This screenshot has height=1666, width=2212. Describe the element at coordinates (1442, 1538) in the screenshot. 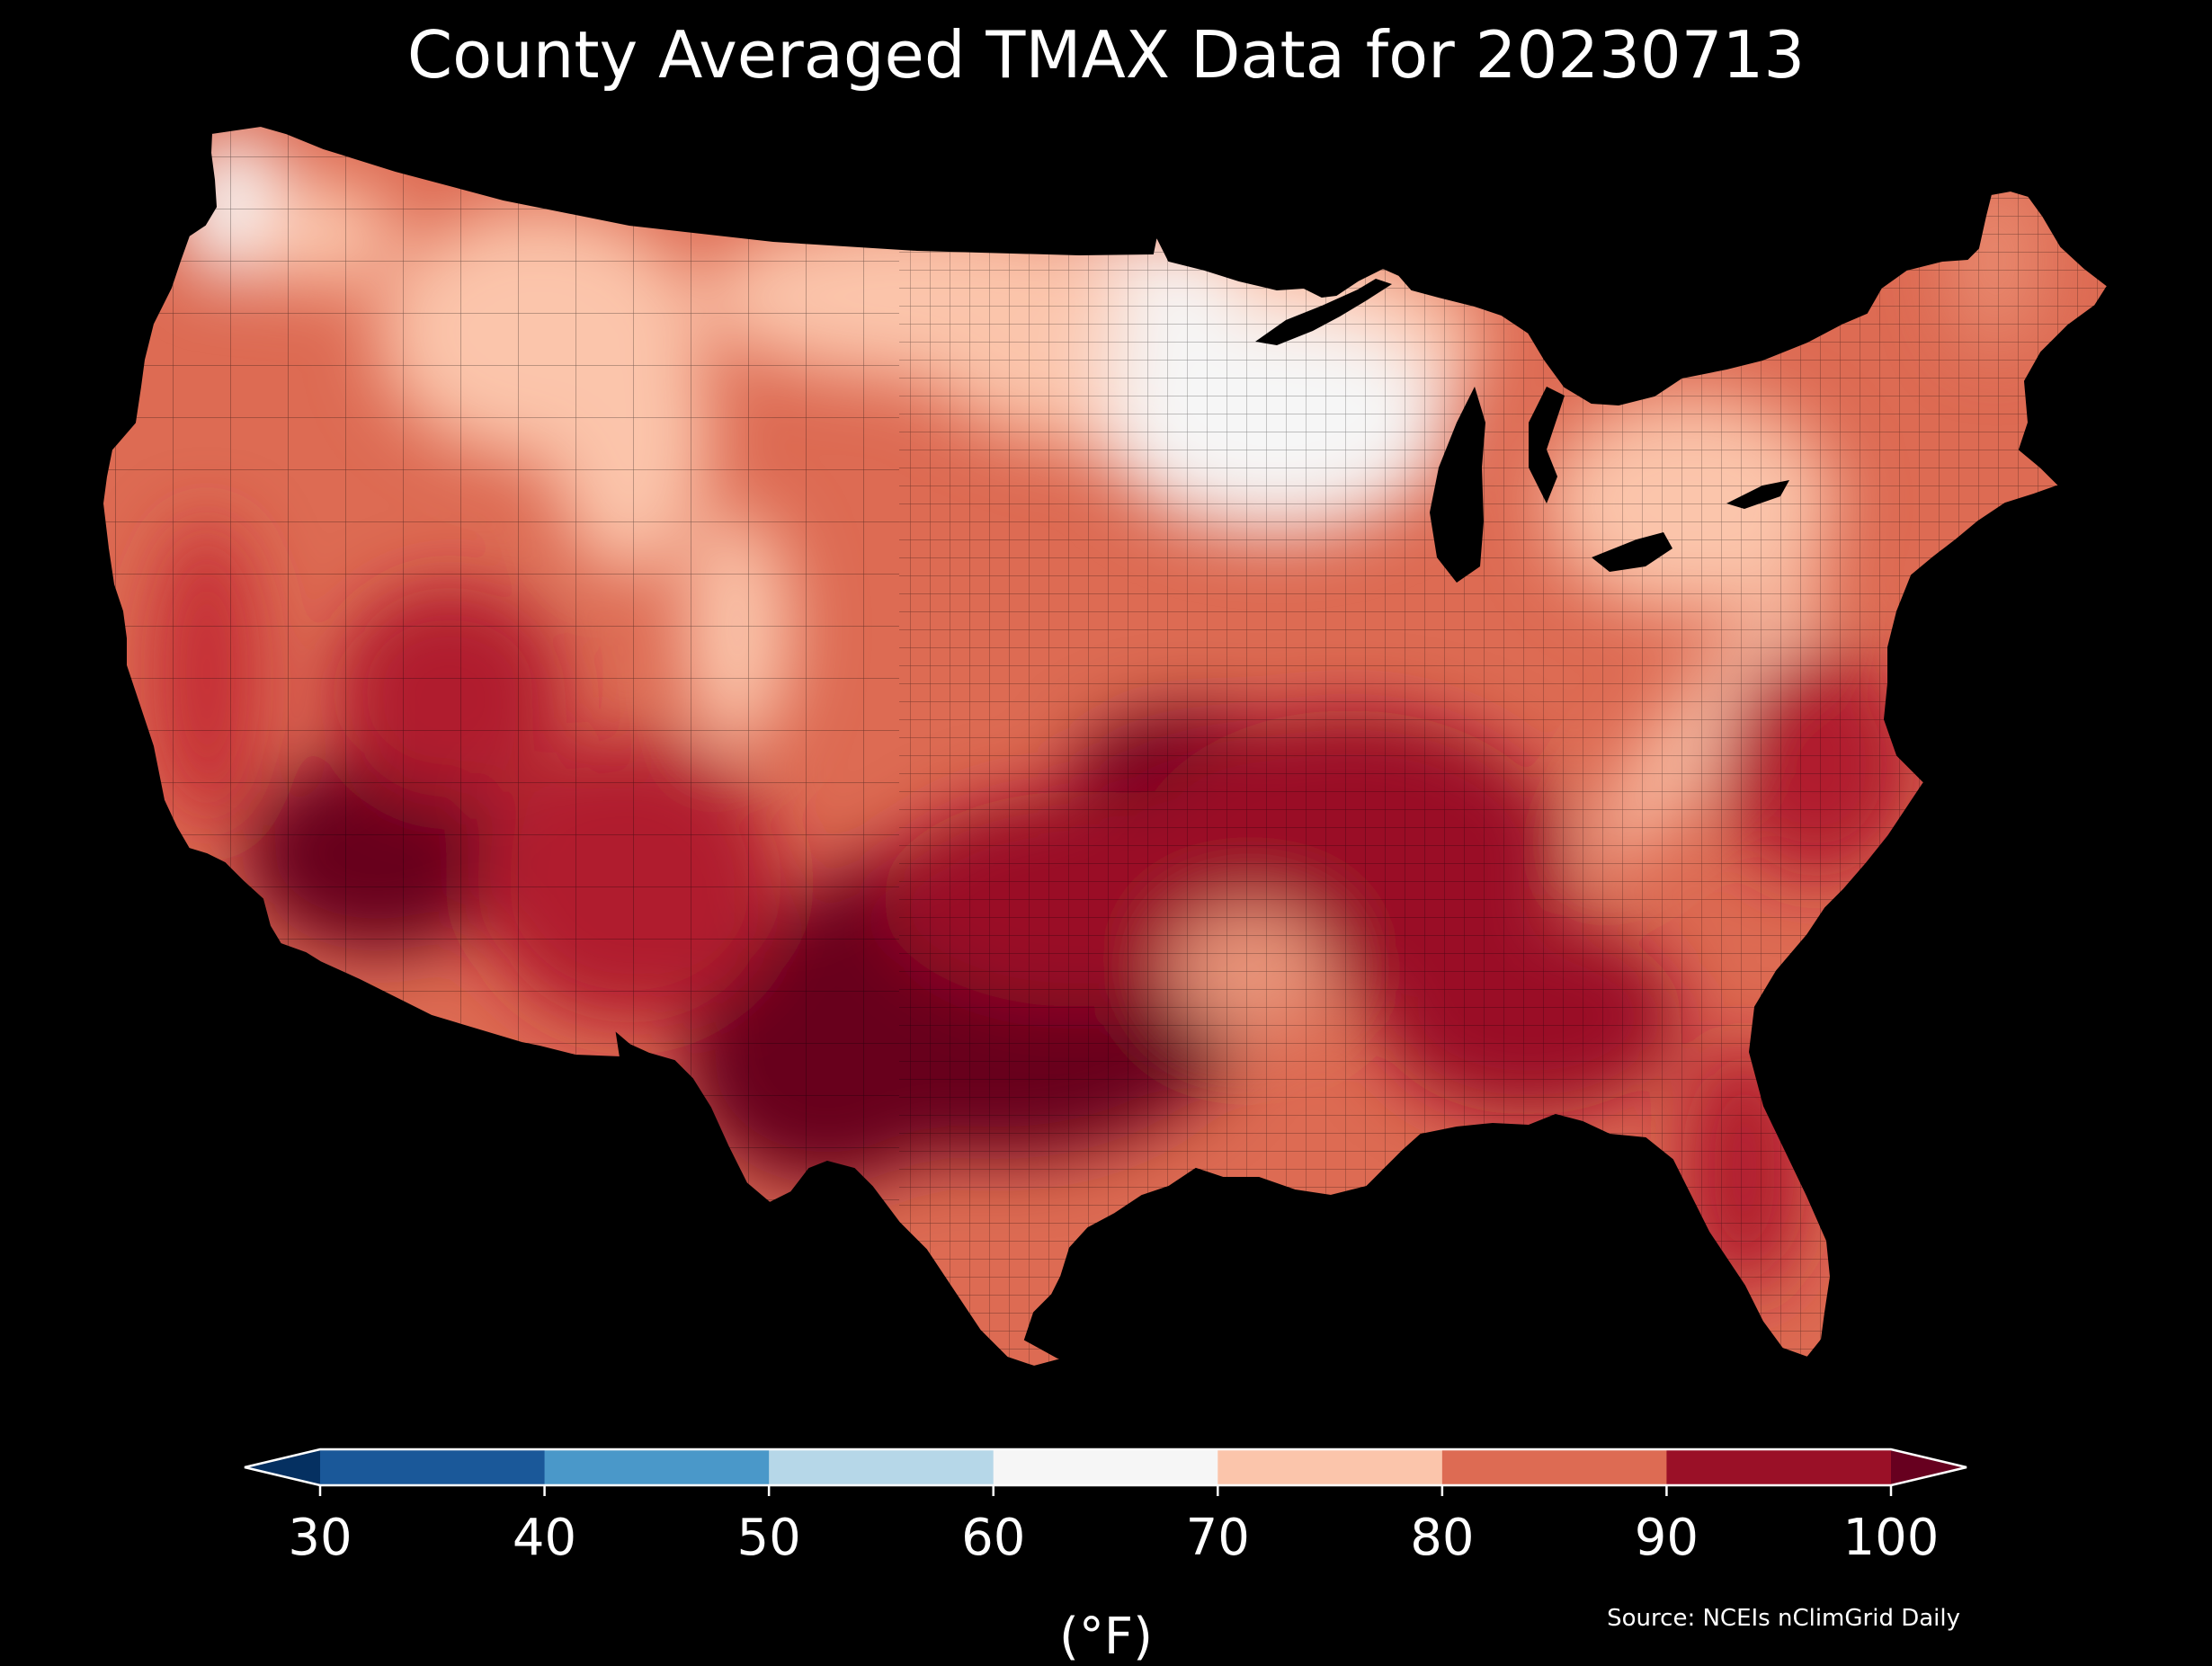

I see `colorbar-tick-label: 80` at that location.